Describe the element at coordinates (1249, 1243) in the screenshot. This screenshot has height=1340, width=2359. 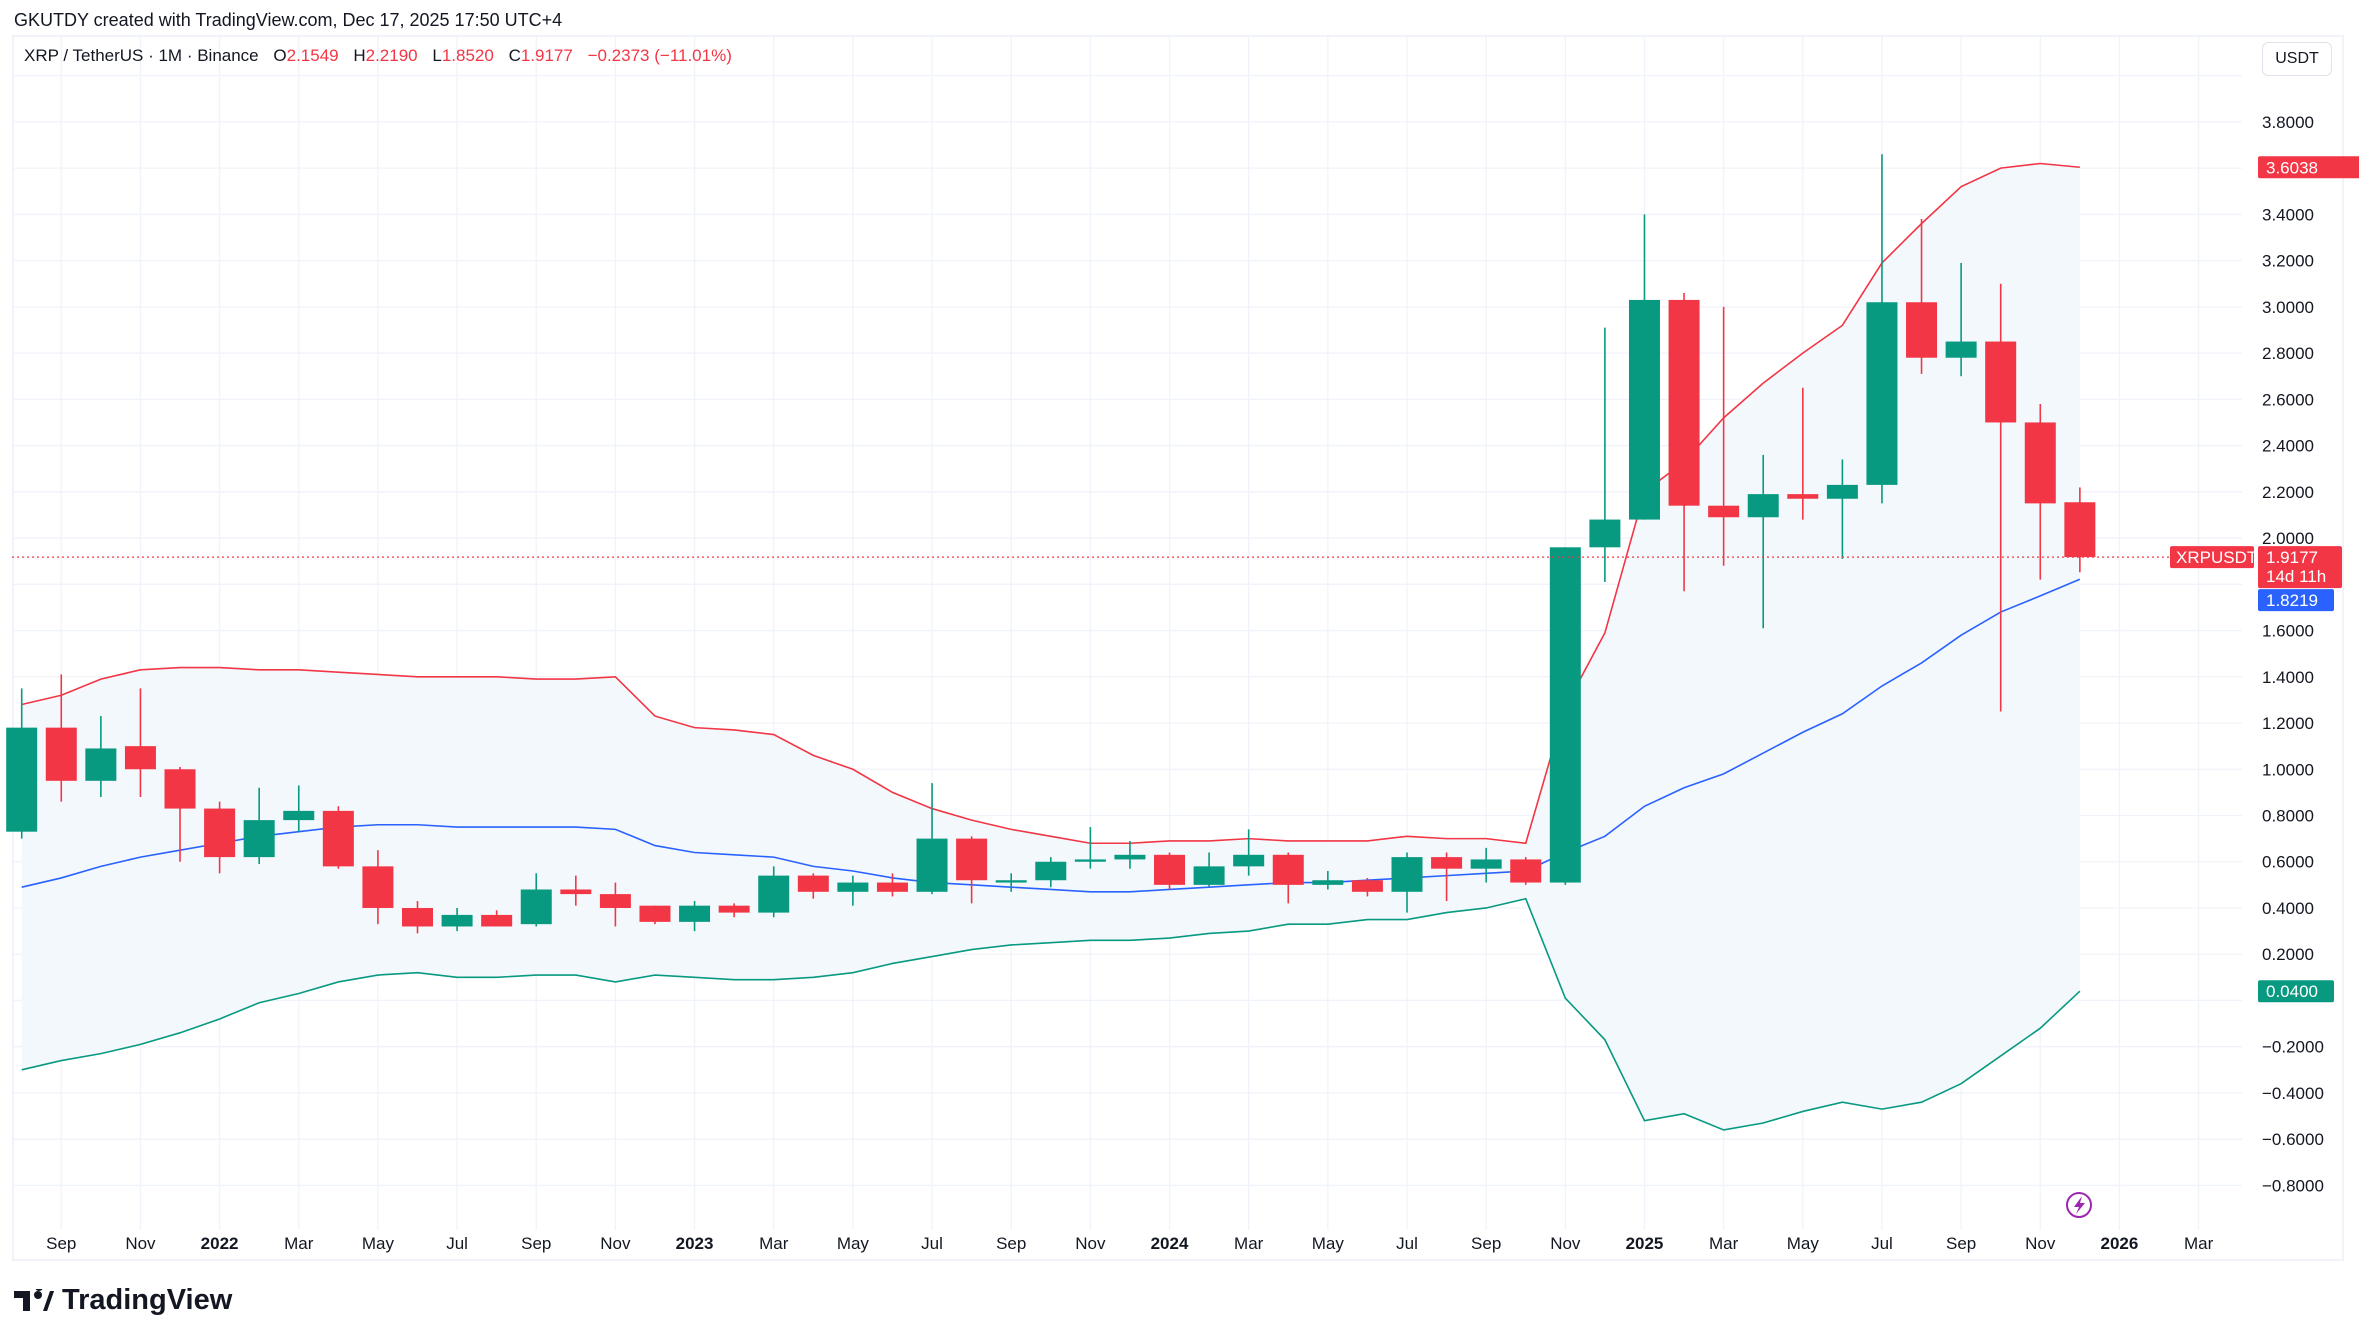
I see `time-tick-label: Mar` at that location.